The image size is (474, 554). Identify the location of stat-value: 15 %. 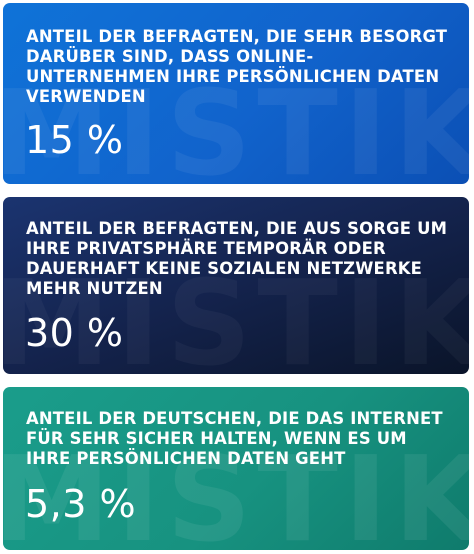
(74, 140).